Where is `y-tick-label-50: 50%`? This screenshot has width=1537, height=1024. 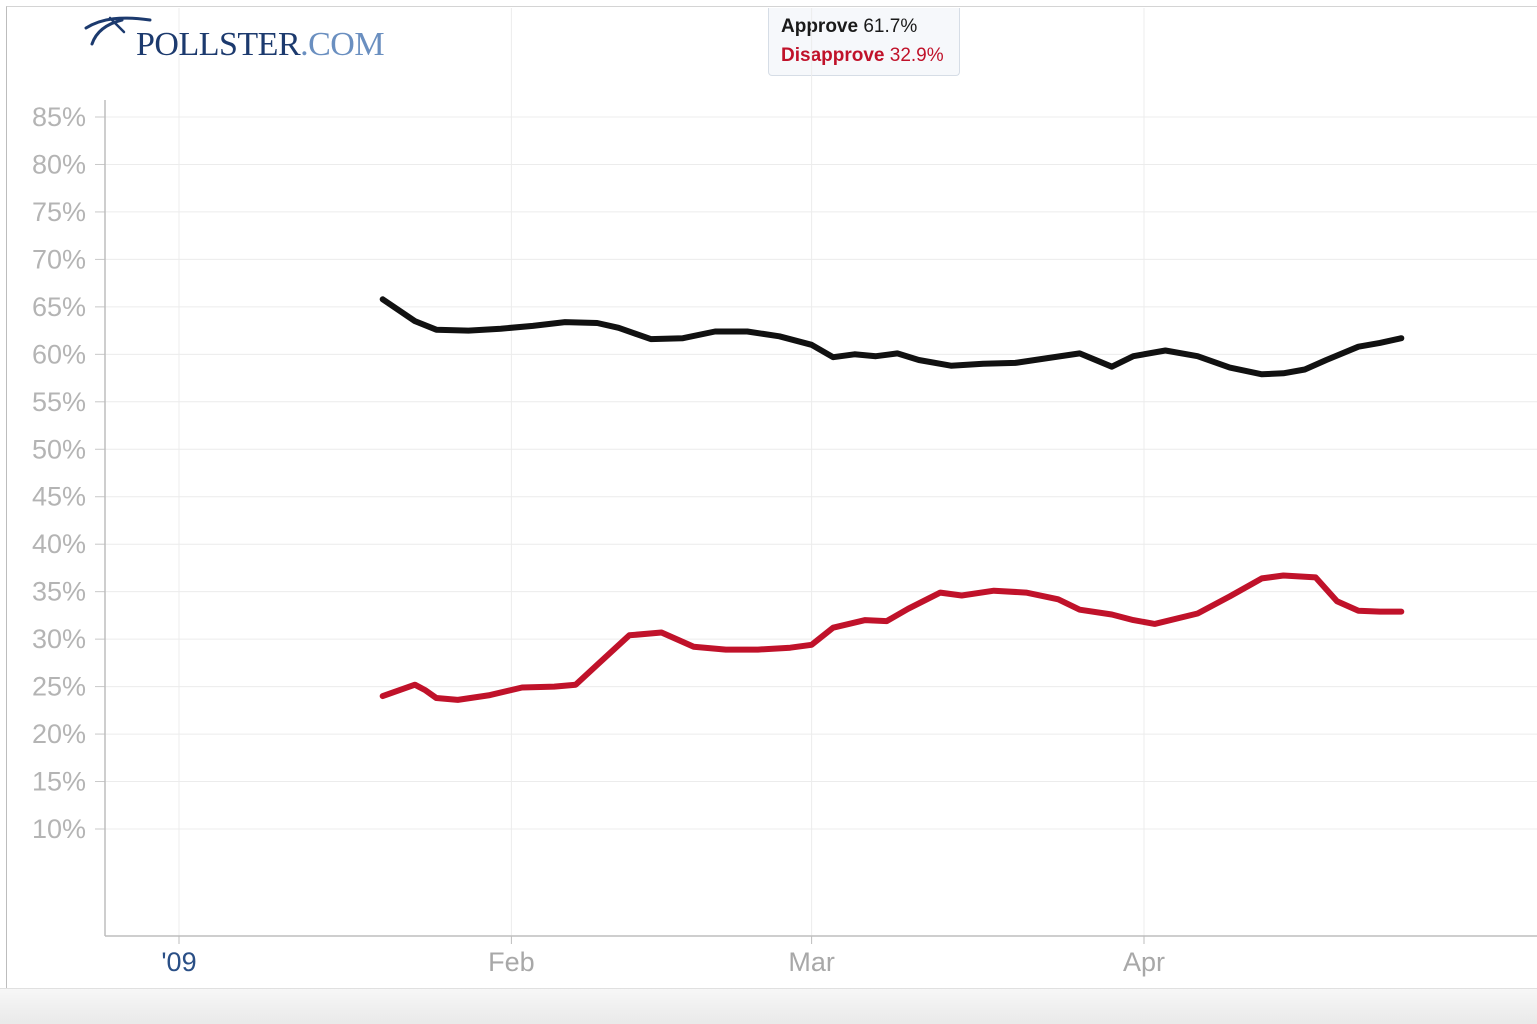 y-tick-label-50: 50% is located at coordinates (59, 449).